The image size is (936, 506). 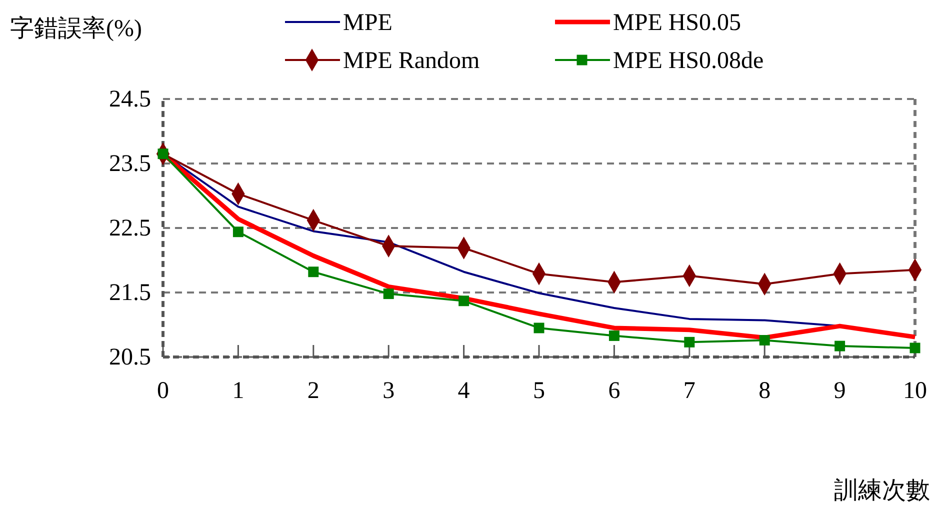 I want to click on legend-label: MPE HS0.05, so click(x=677, y=23).